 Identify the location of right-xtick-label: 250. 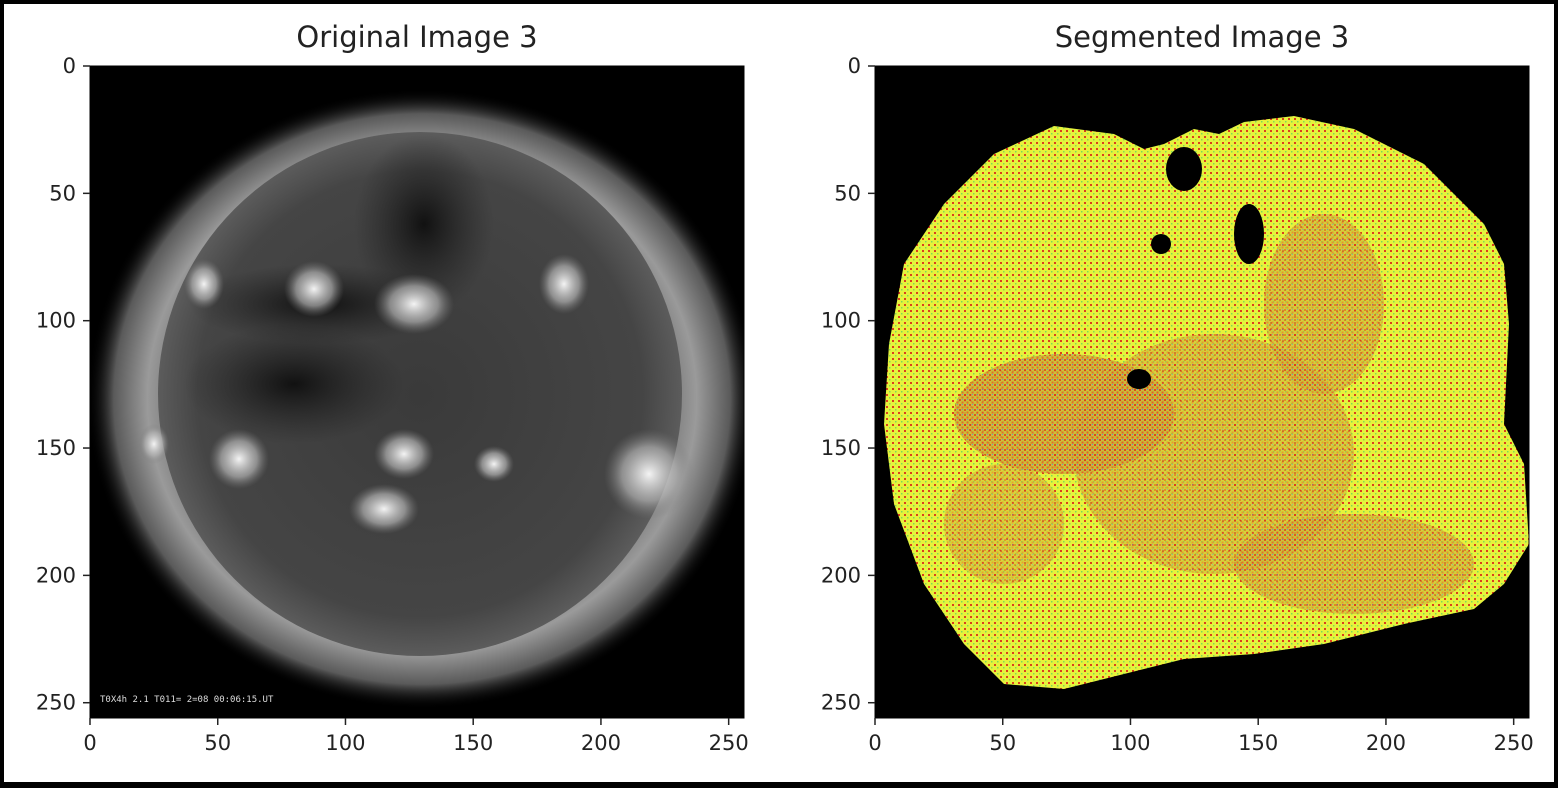
(1514, 743).